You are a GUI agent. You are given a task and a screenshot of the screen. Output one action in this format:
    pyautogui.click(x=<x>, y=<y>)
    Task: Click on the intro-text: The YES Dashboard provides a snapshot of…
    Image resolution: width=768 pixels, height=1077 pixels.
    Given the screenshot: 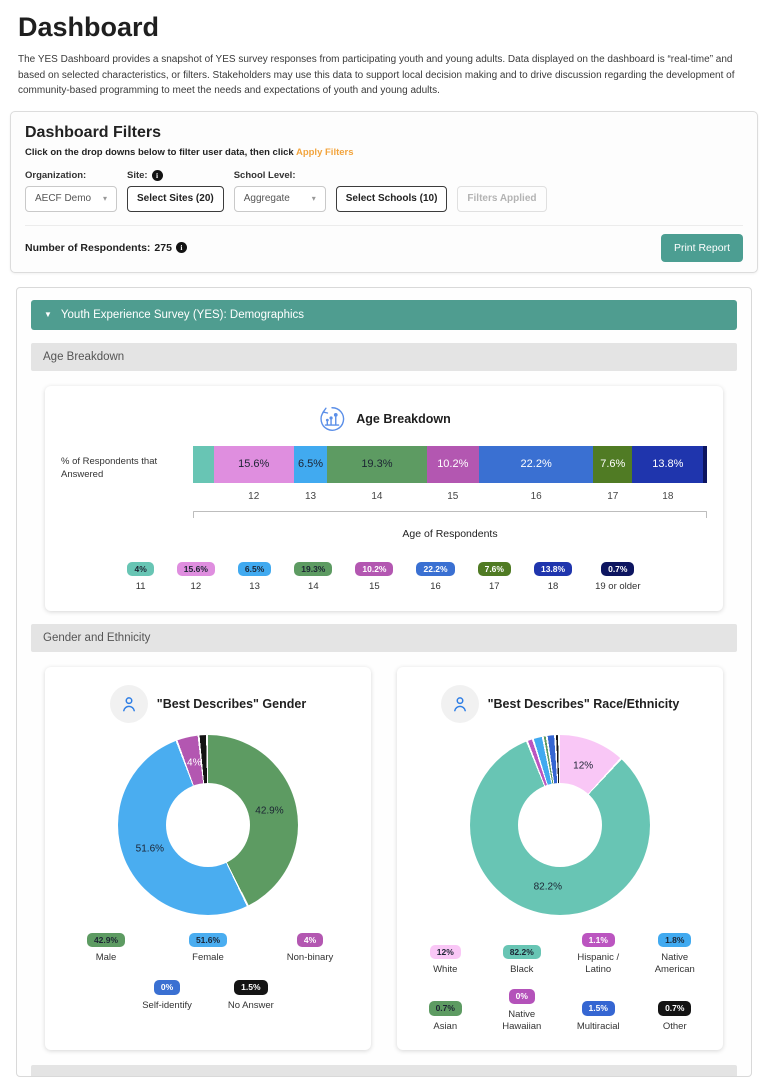 What is the action you would take?
    pyautogui.click(x=385, y=75)
    